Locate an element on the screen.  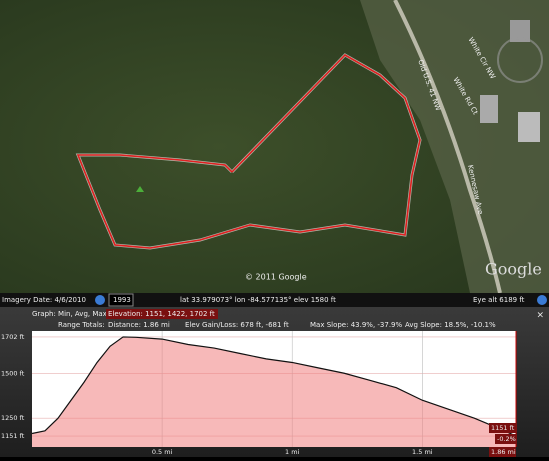
range-totals: Range Totals: is located at coordinates (81, 325).